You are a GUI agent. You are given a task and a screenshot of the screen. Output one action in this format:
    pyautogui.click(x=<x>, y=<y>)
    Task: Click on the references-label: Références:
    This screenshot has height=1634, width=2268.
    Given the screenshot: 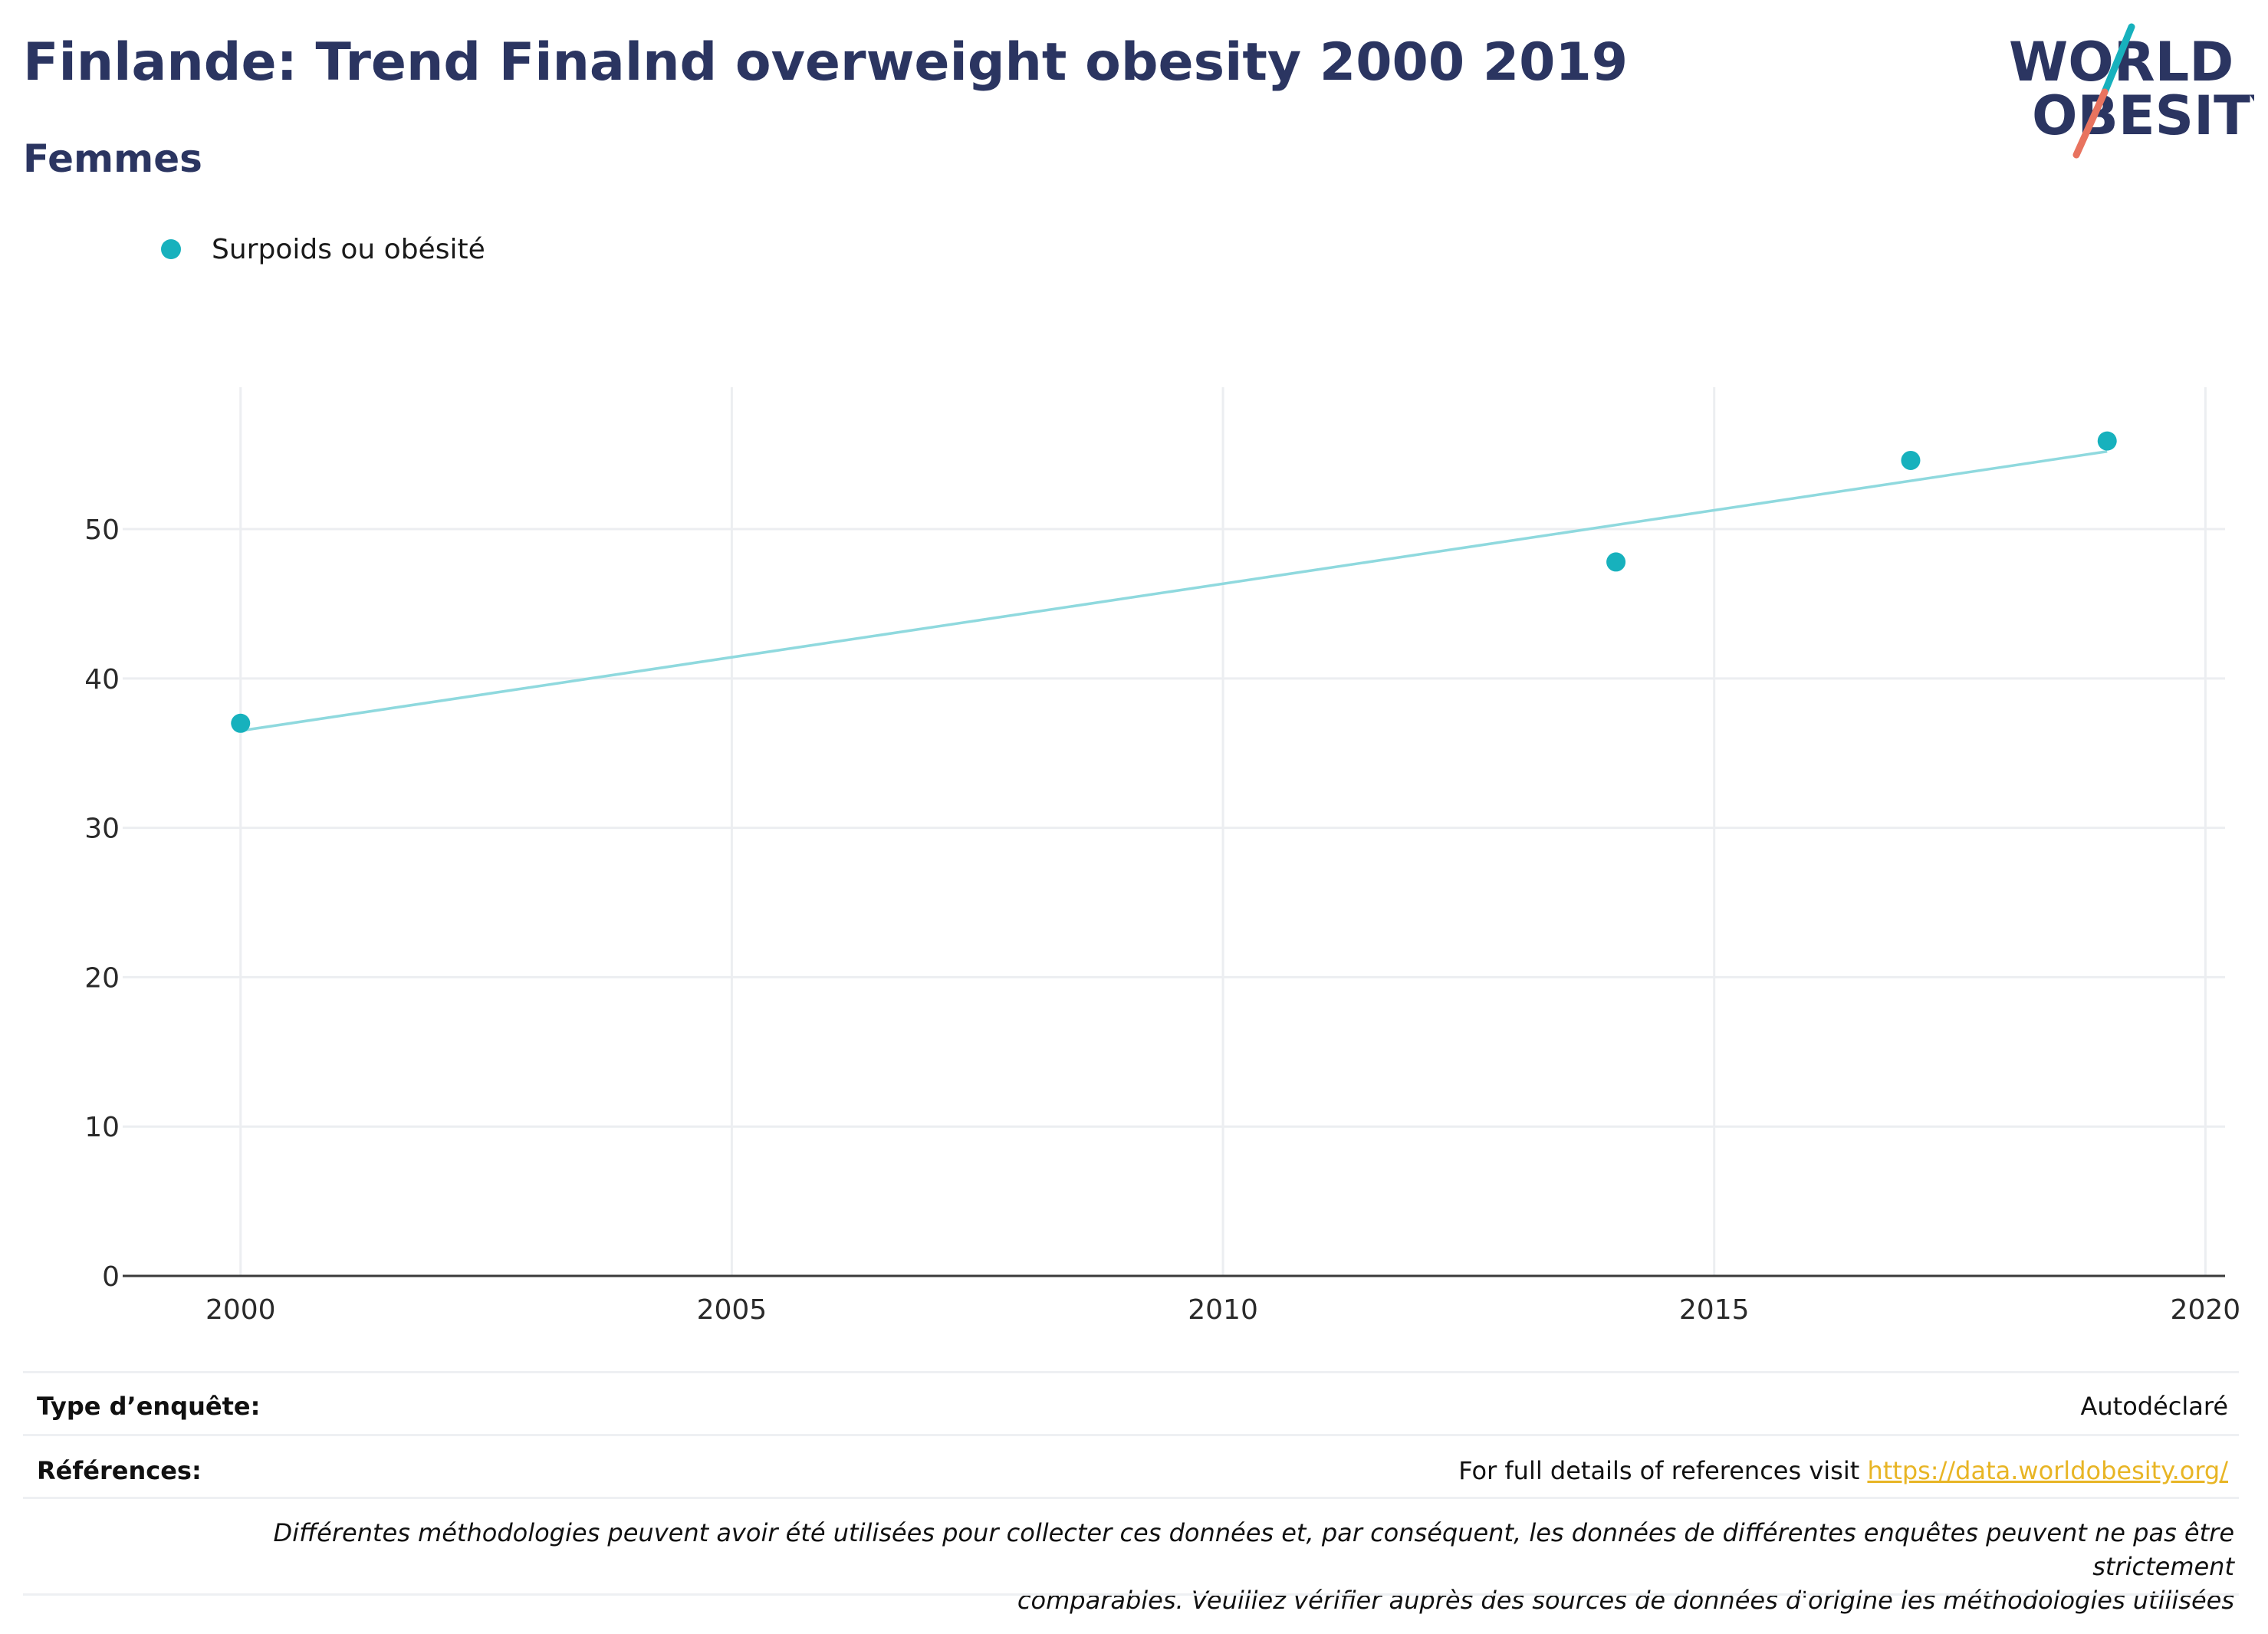 What is the action you would take?
    pyautogui.click(x=119, y=1471)
    